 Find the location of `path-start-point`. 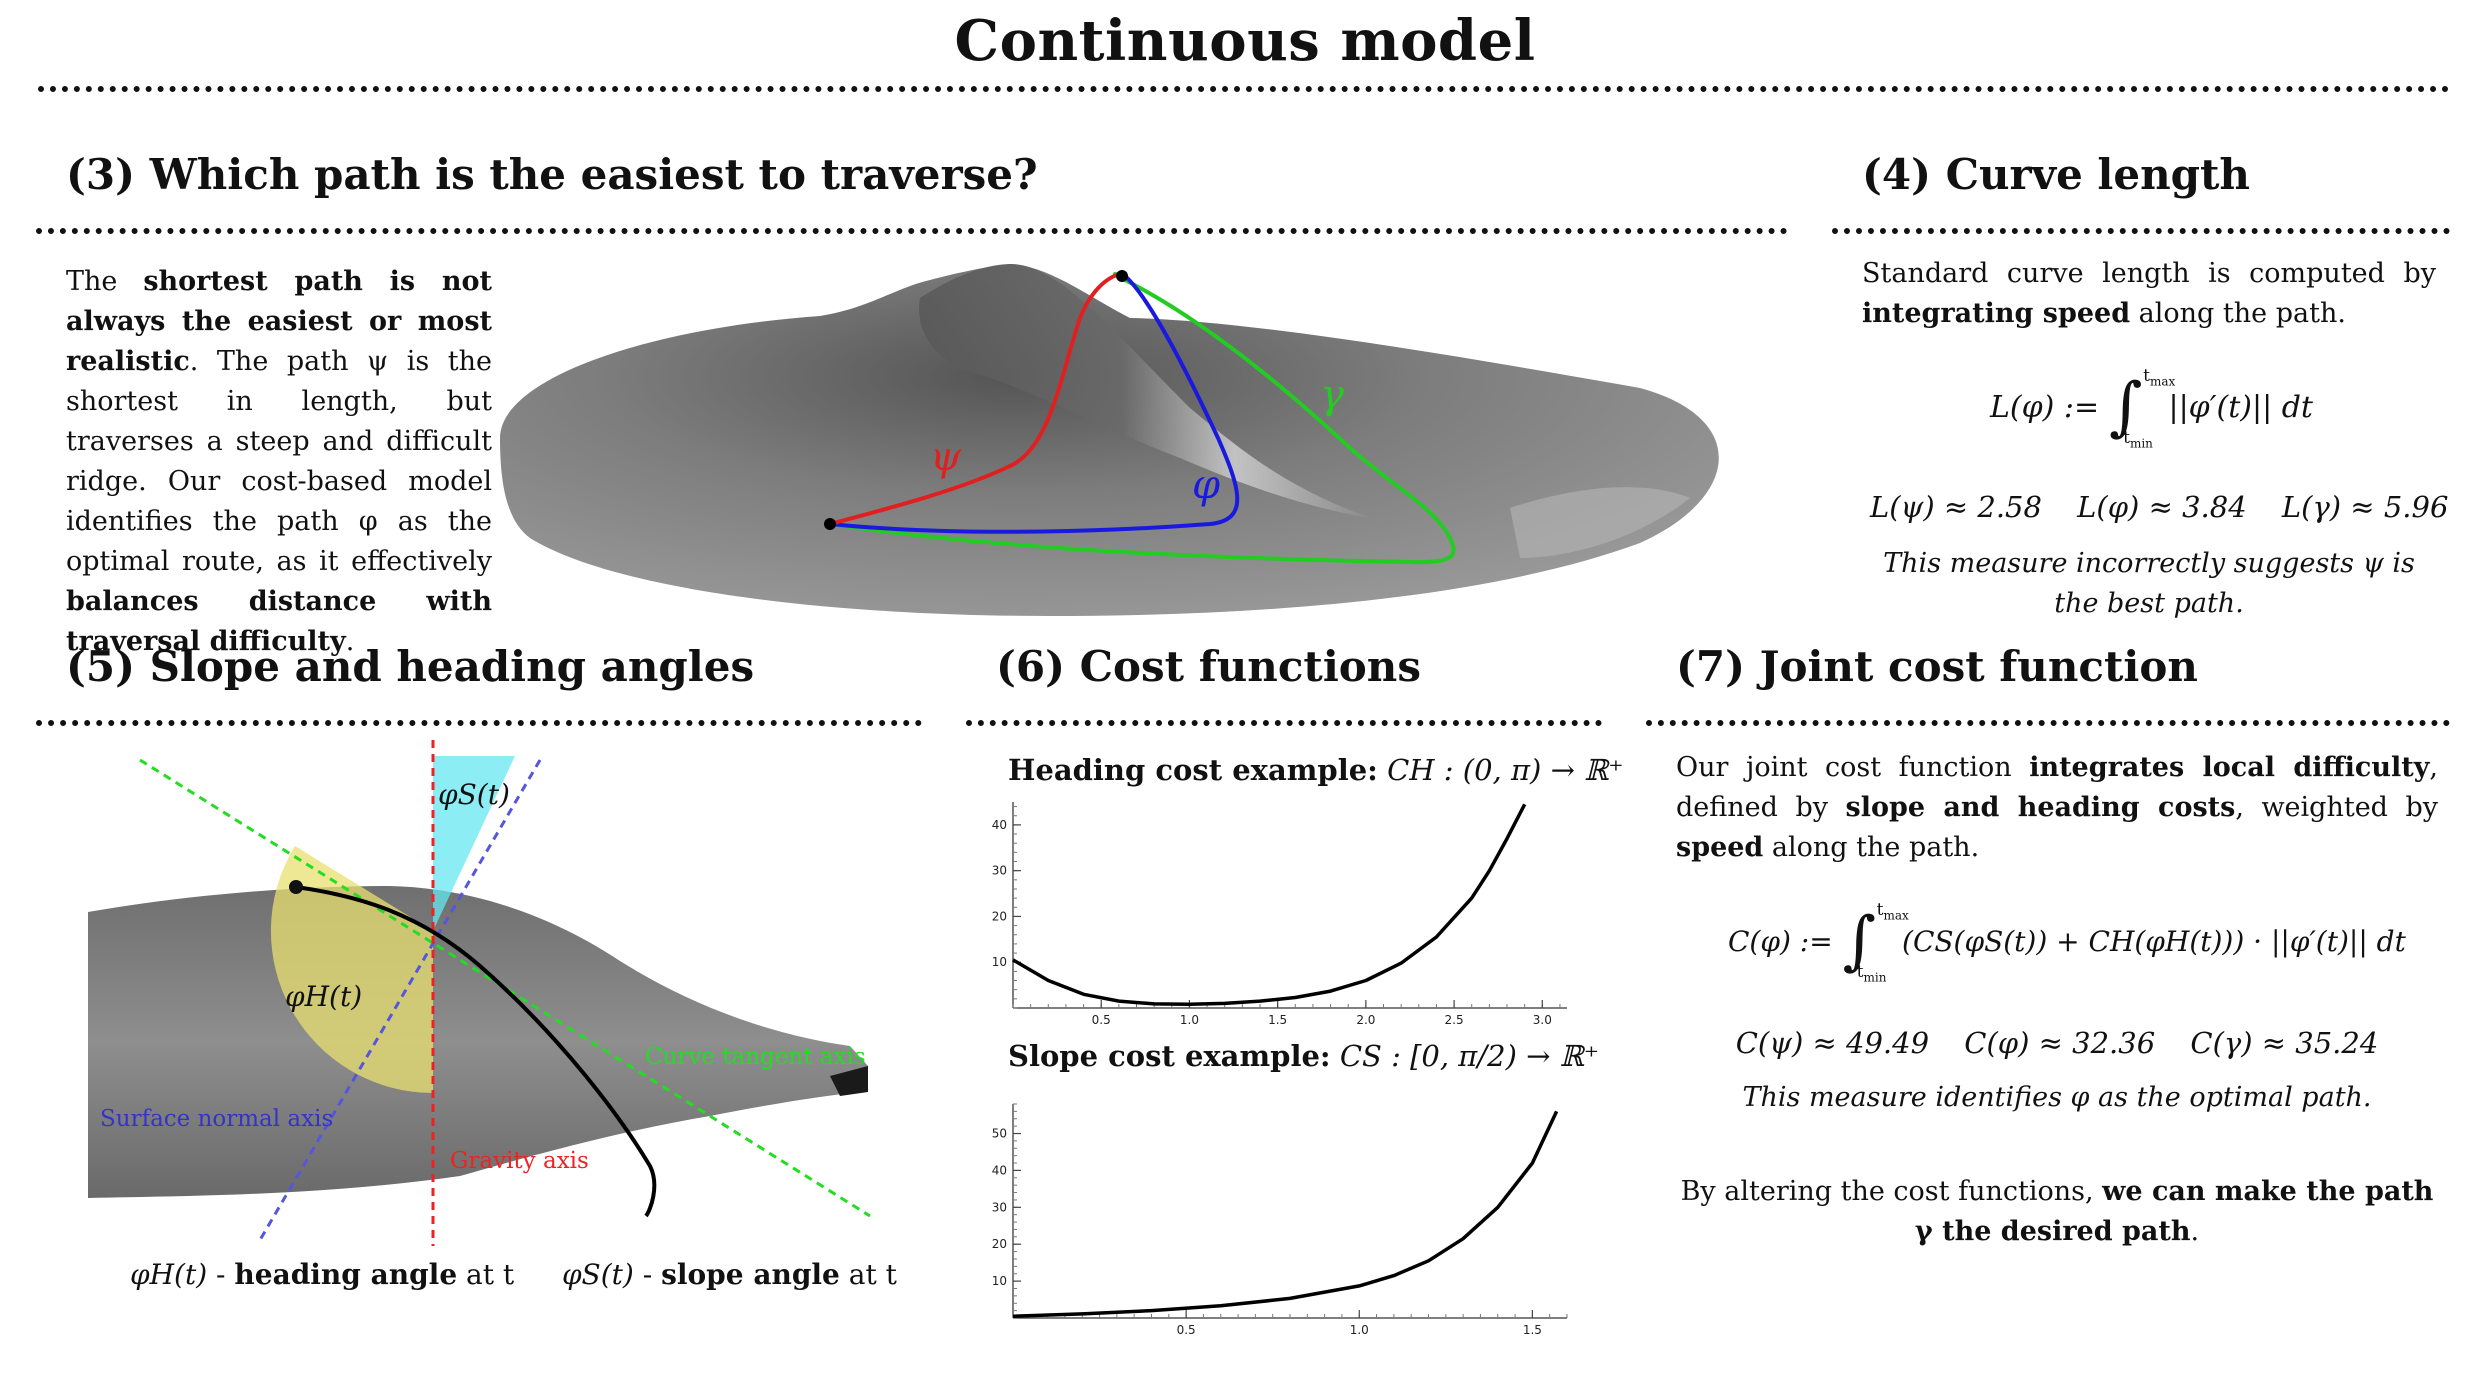

path-start-point is located at coordinates (296, 887).